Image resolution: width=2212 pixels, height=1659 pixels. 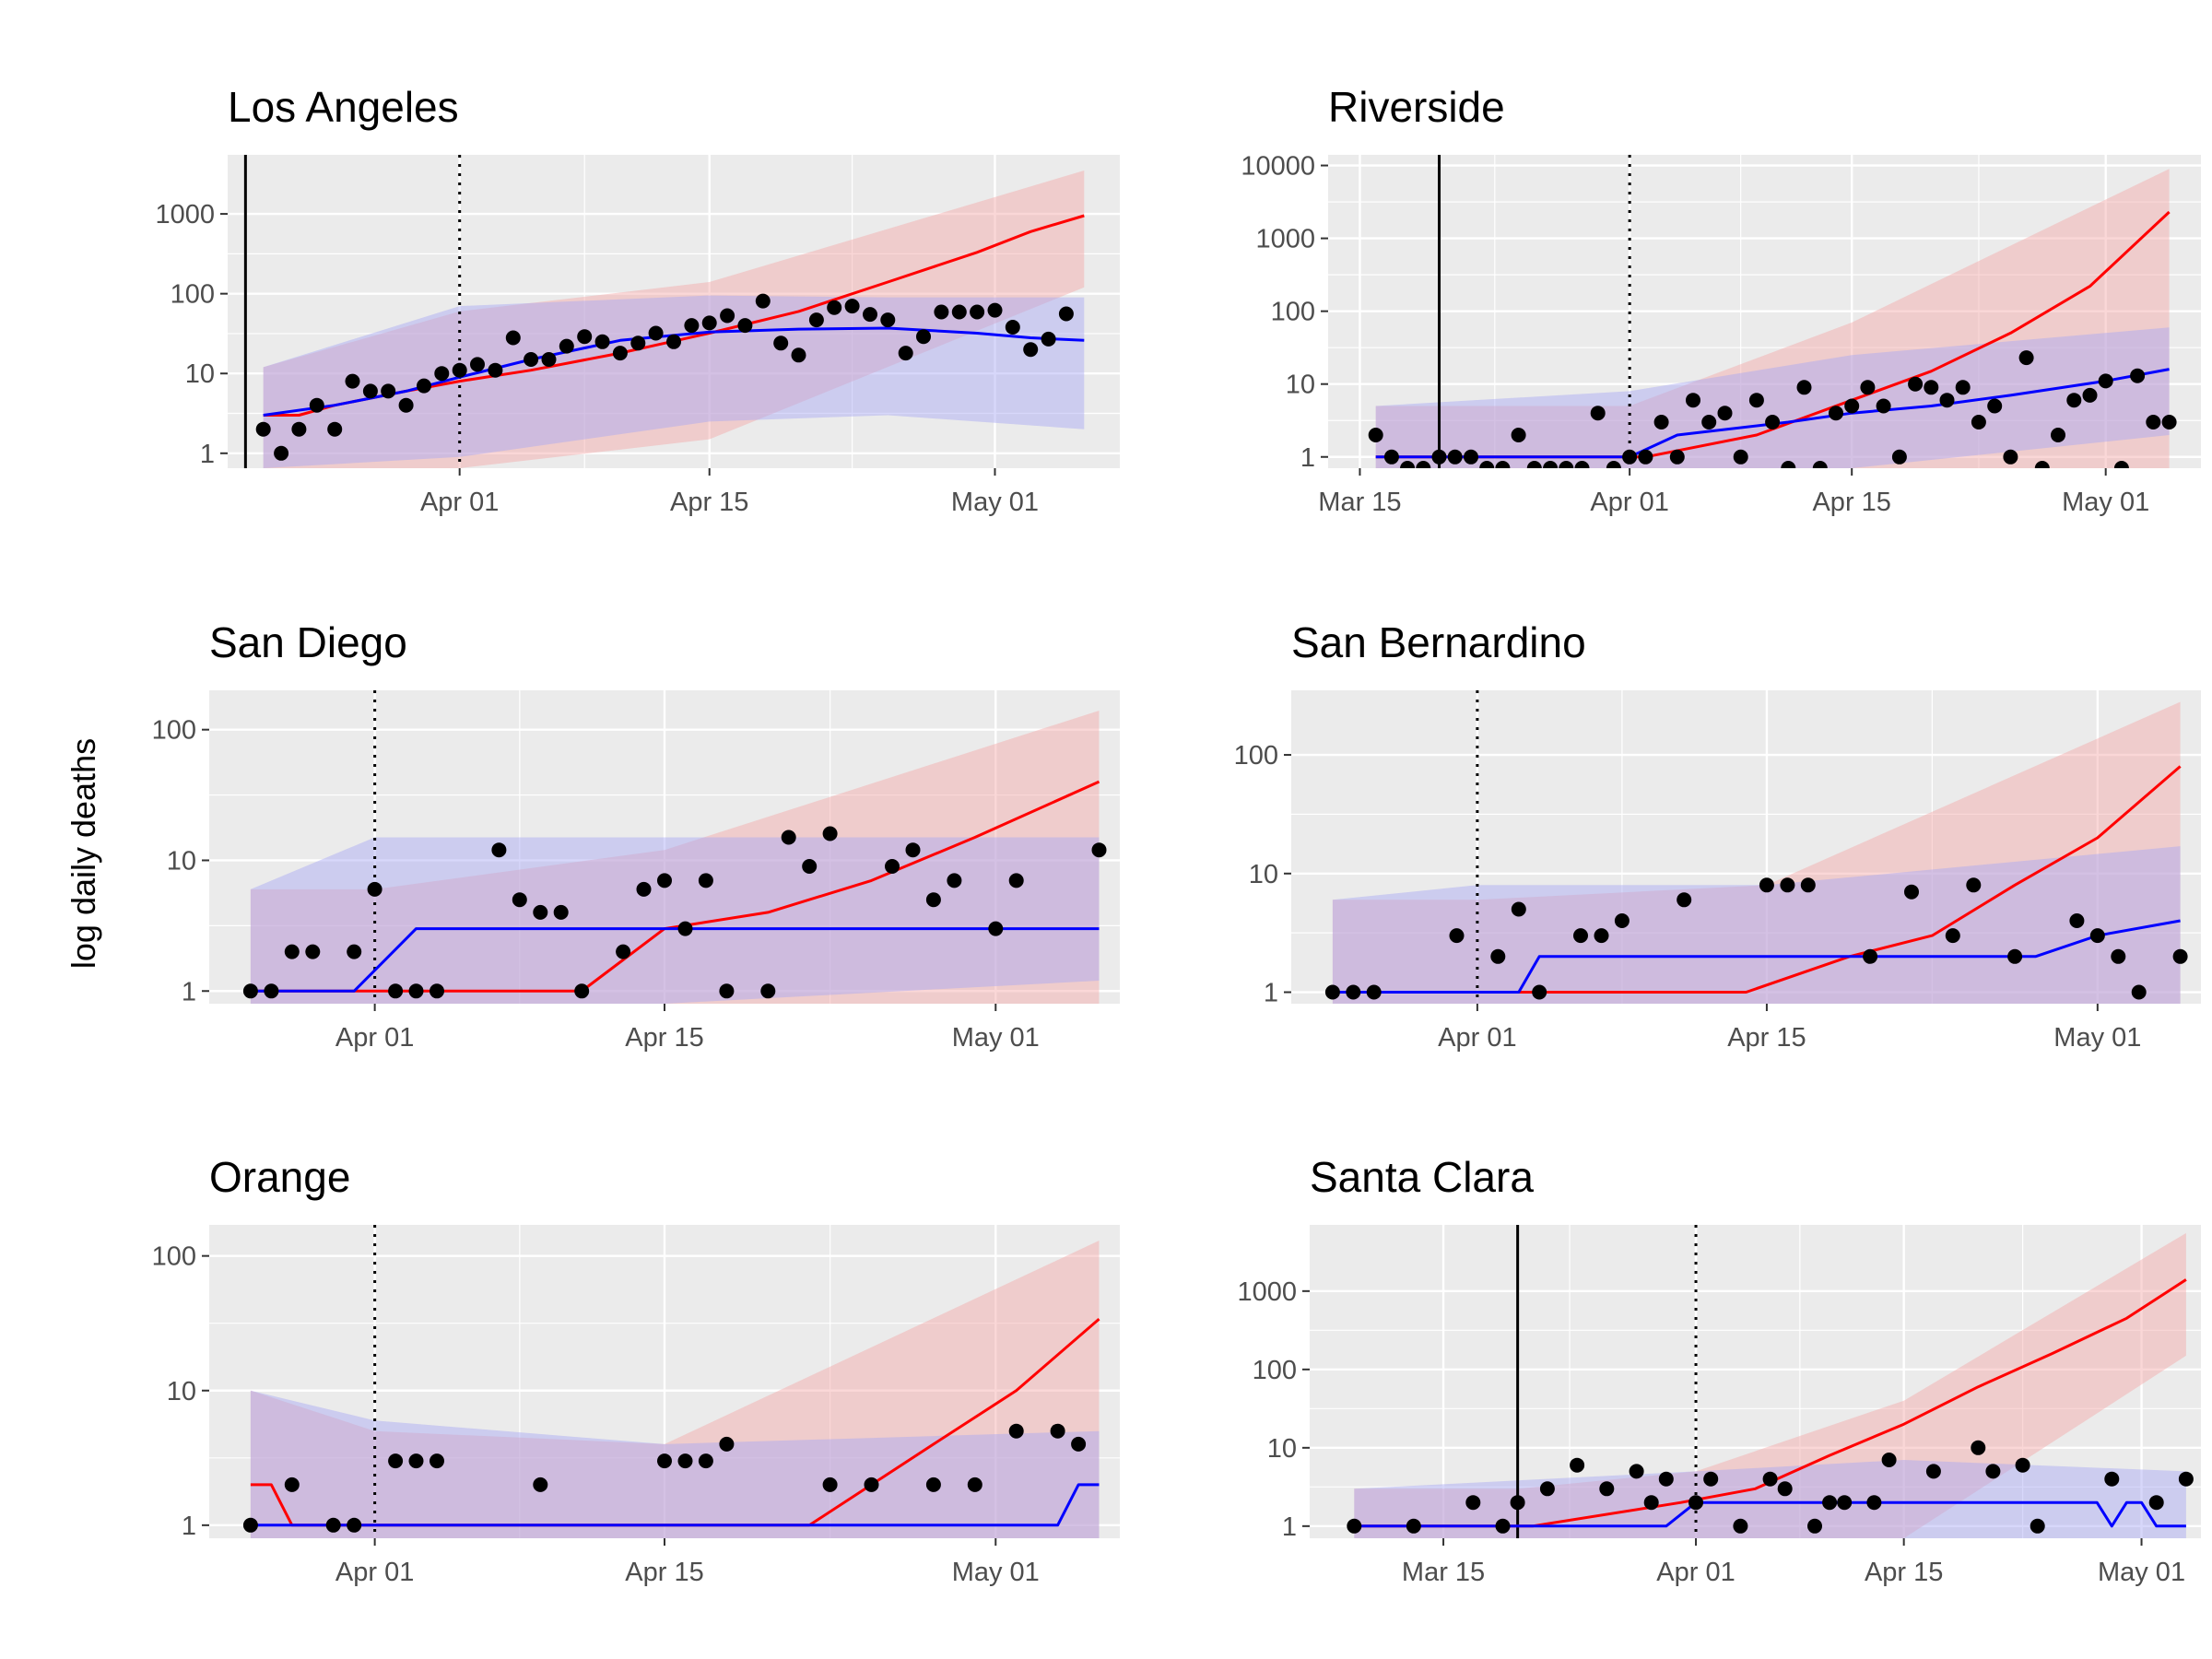 What do you see at coordinates (1851, 502) in the screenshot?
I see `x-tick-label: Apr 15` at bounding box center [1851, 502].